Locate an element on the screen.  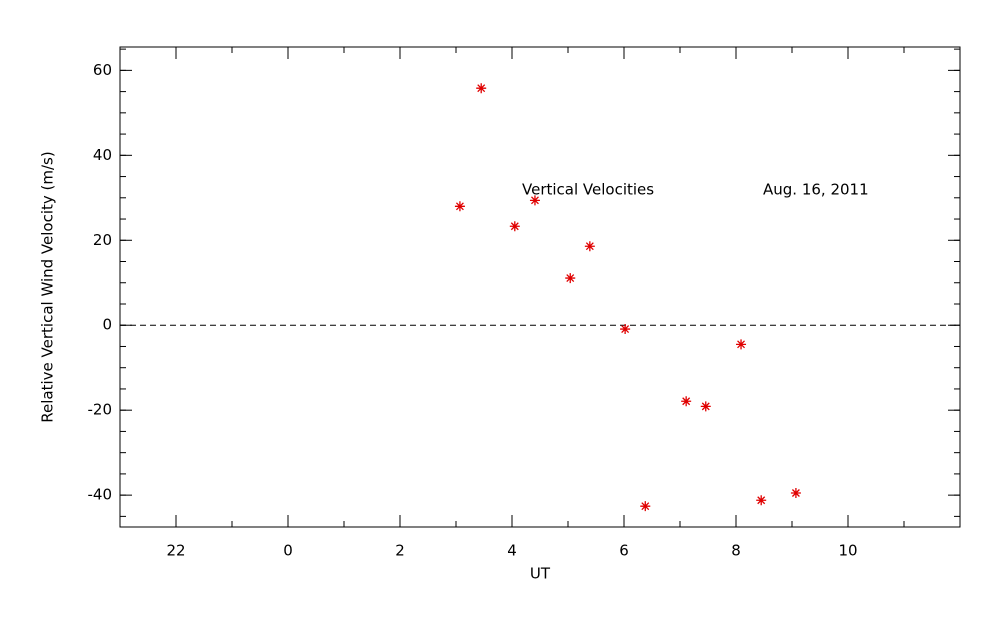
annotation: Vertical Velocities is located at coordinates (588, 190).